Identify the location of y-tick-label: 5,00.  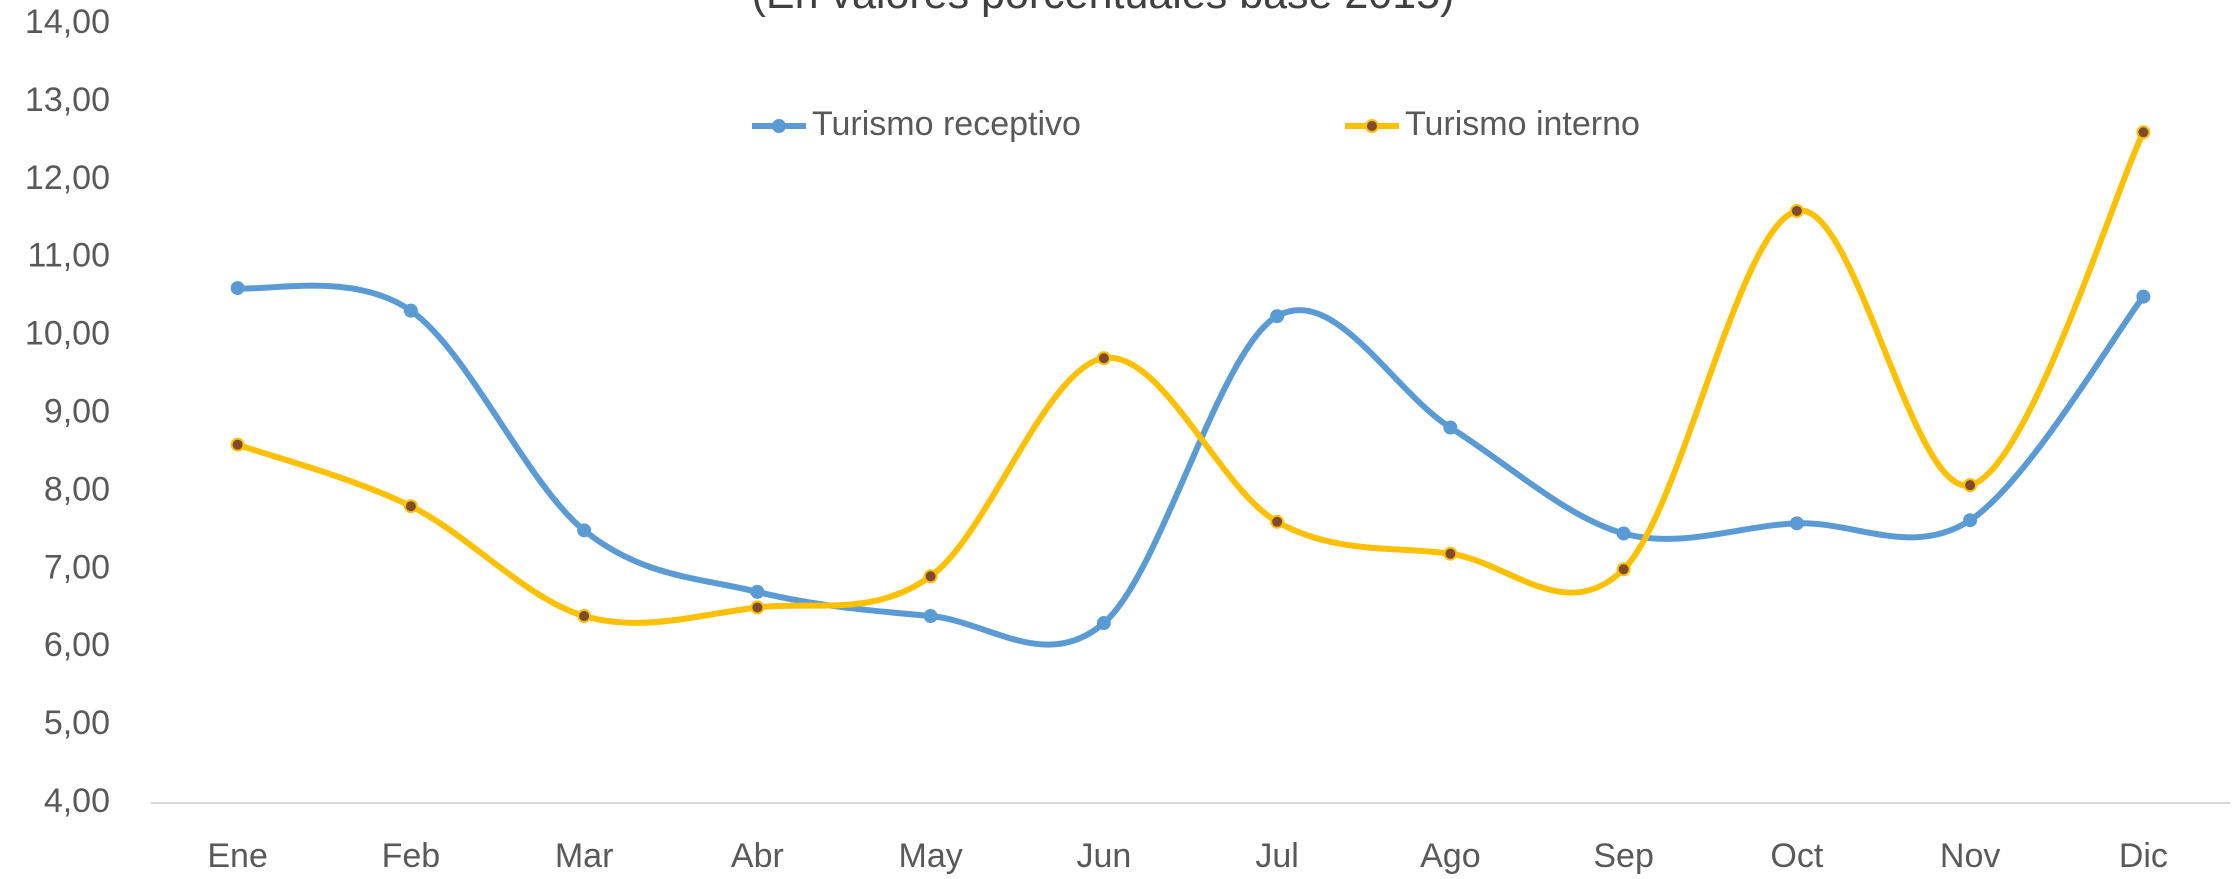
(77, 723).